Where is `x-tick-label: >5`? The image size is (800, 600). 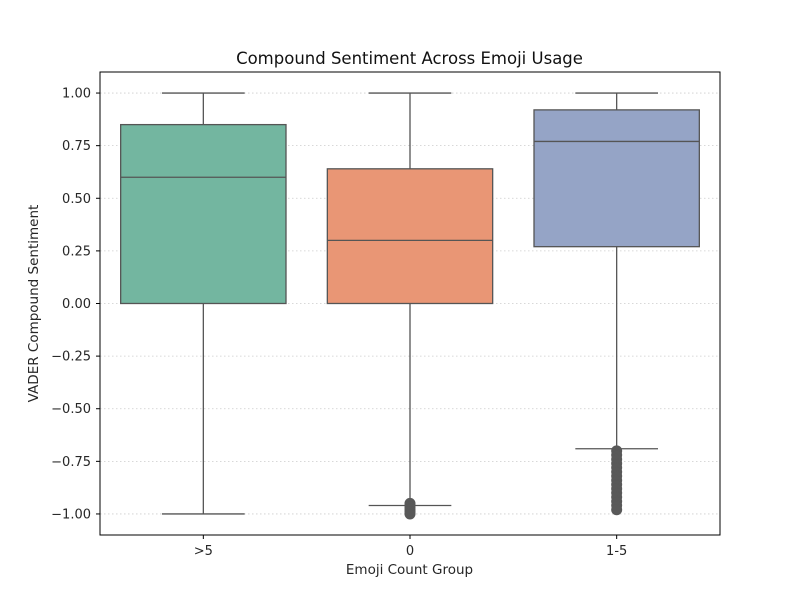
x-tick-label: >5 is located at coordinates (203, 551).